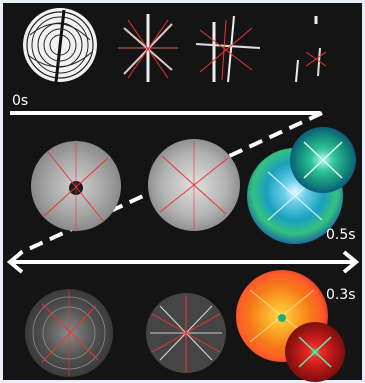  What do you see at coordinates (311, 49) in the screenshot?
I see `sparse-pattern-panel` at bounding box center [311, 49].